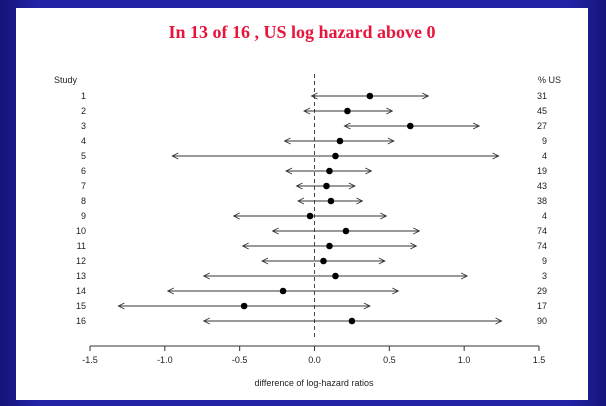 The width and height of the screenshot is (606, 406). Describe the element at coordinates (544, 276) in the screenshot. I see `pct-us-label: 3` at that location.